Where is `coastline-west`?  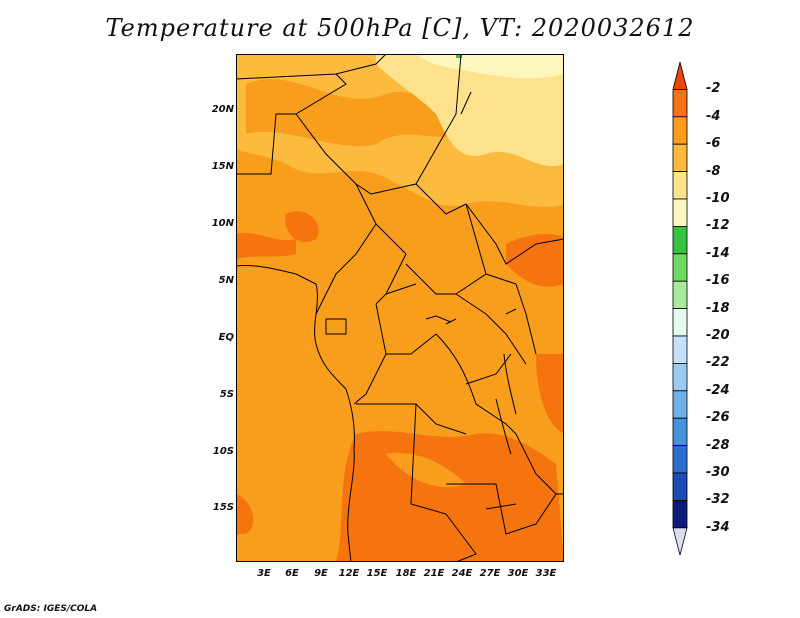
coastline-west is located at coordinates (295, 413).